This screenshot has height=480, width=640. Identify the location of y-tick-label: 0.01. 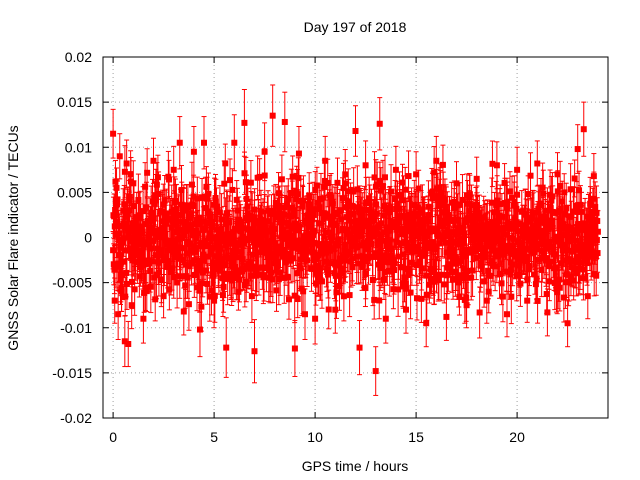
(78, 147).